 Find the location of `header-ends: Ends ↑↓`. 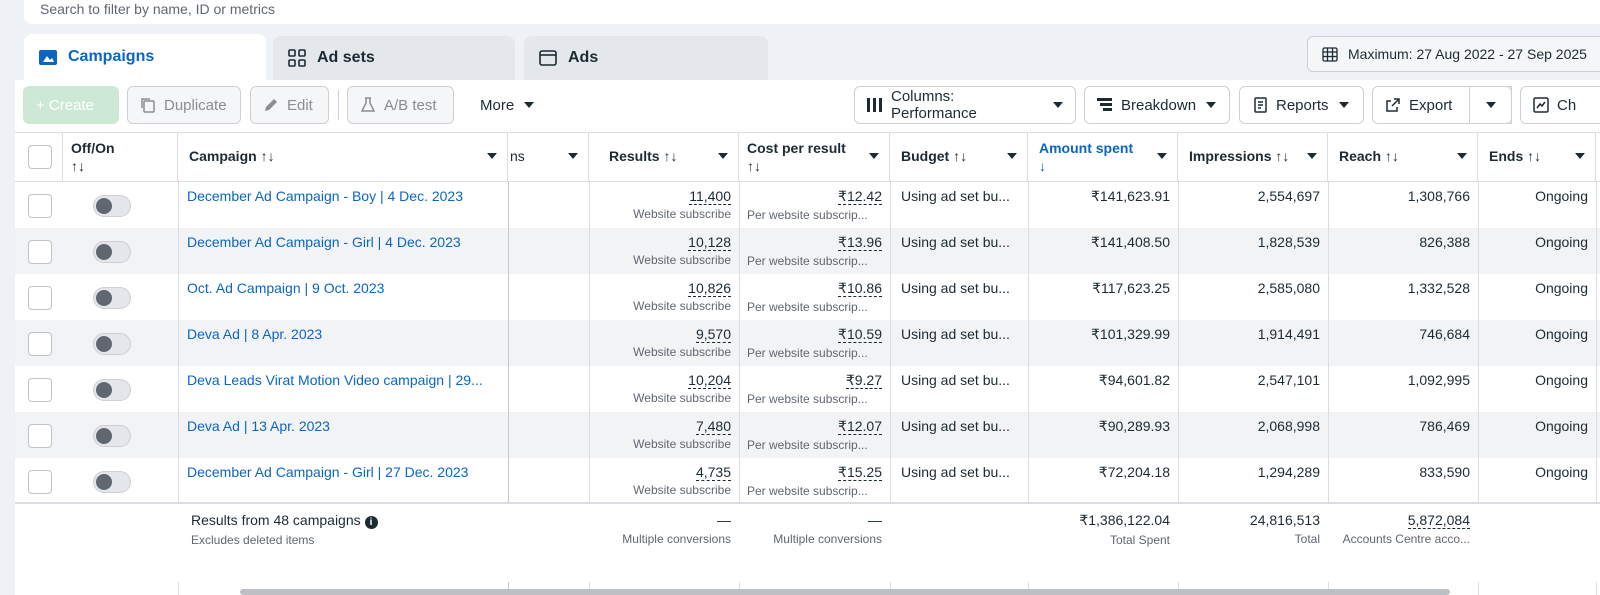

header-ends: Ends ↑↓ is located at coordinates (1537, 157).